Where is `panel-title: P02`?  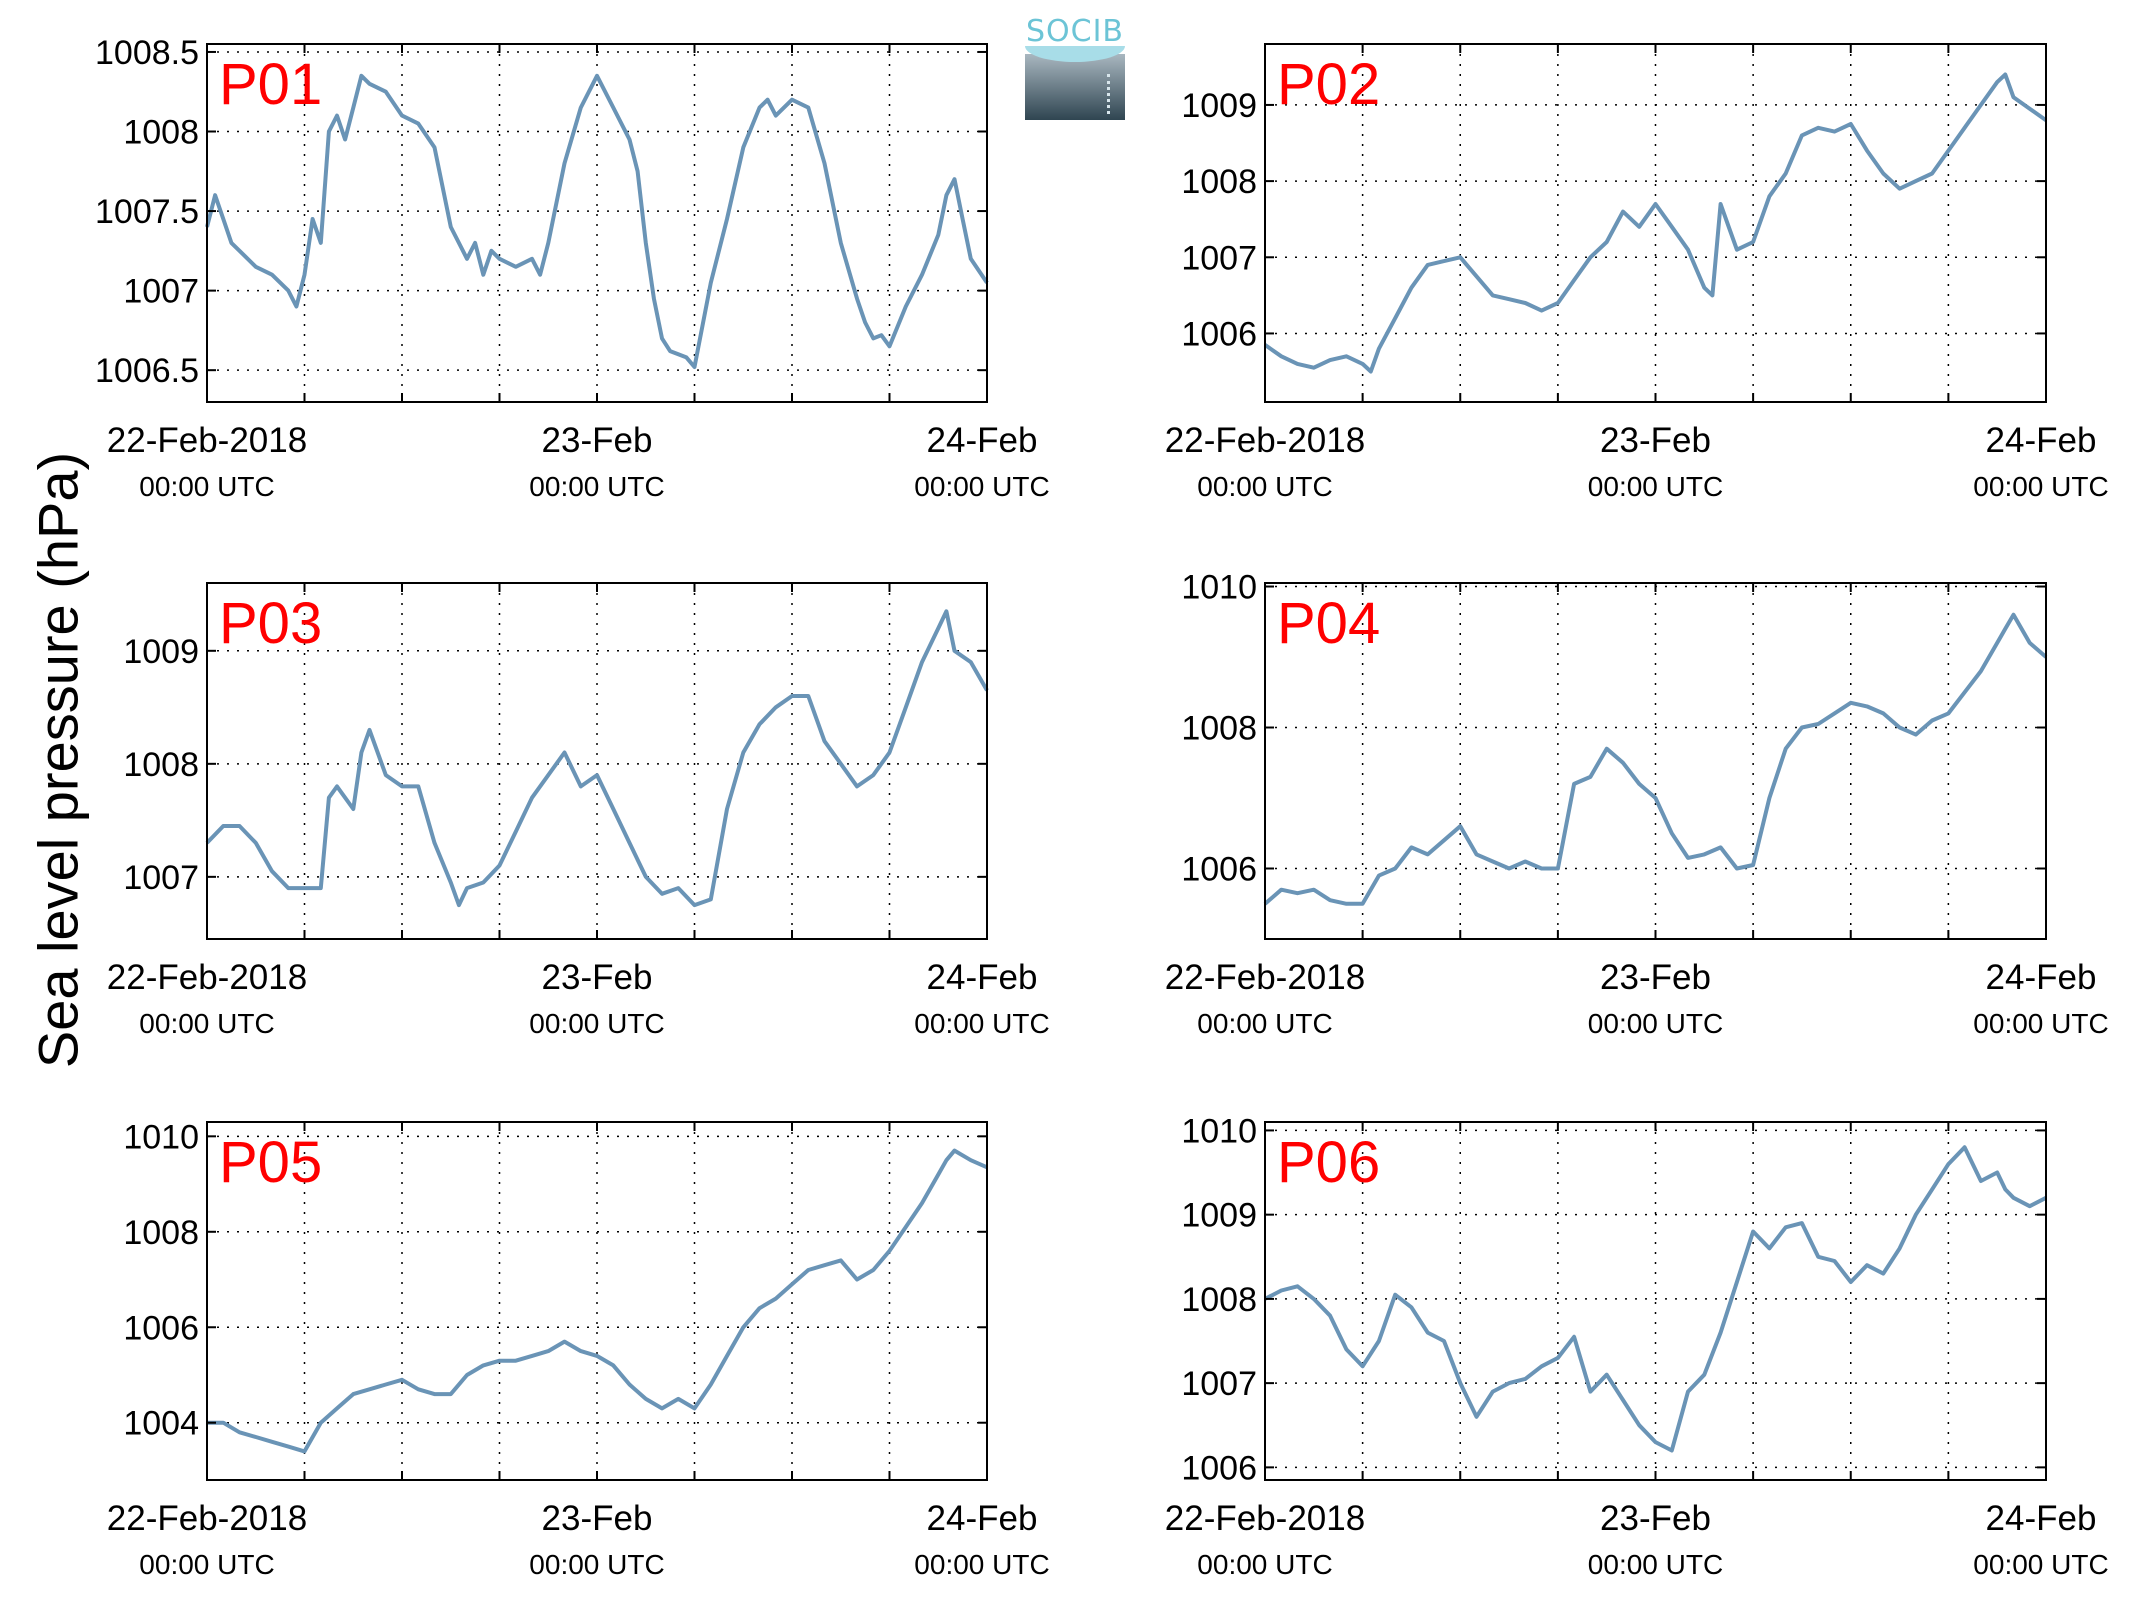 panel-title: P02 is located at coordinates (1328, 84).